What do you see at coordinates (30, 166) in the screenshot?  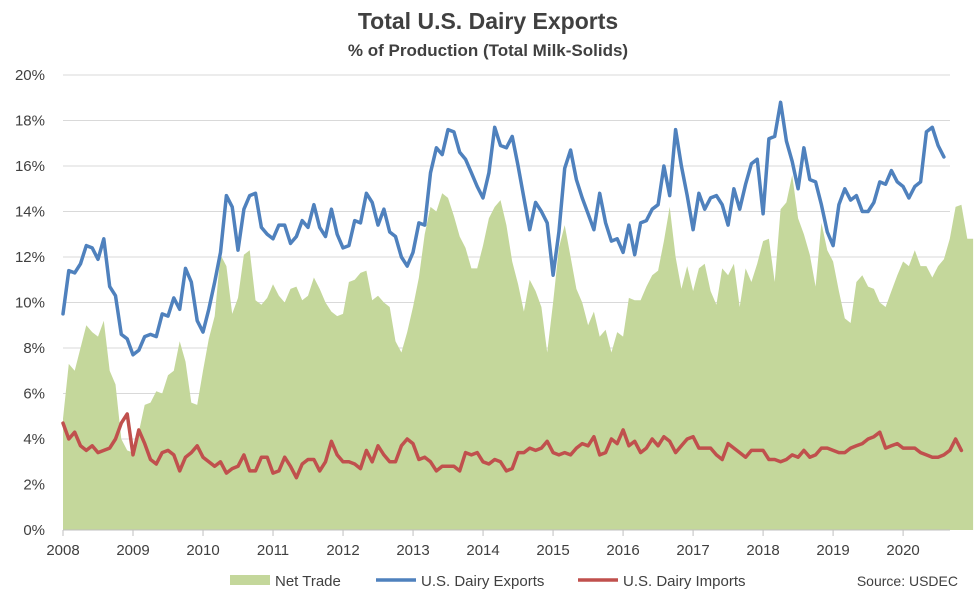 I see `y-tick-label: 16%` at bounding box center [30, 166].